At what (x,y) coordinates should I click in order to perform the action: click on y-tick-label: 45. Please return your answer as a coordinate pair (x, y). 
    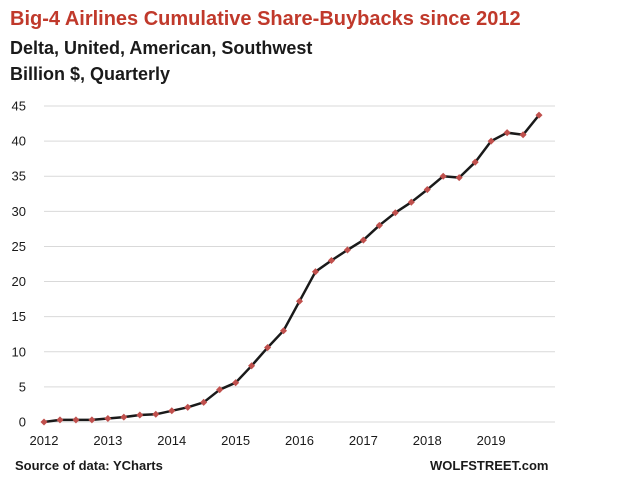
    Looking at the image, I should click on (19, 106).